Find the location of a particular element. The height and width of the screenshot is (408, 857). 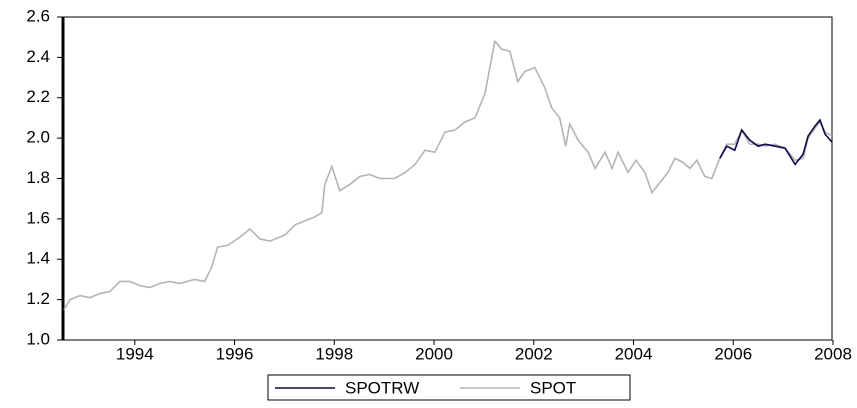

x-tick-label: 2000 is located at coordinates (434, 353).